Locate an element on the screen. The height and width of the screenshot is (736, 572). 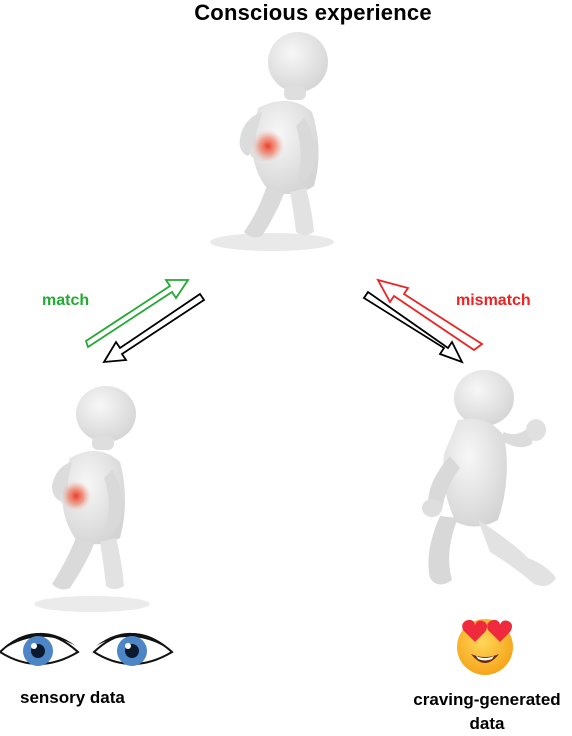
right-figure-running is located at coordinates (489, 478).